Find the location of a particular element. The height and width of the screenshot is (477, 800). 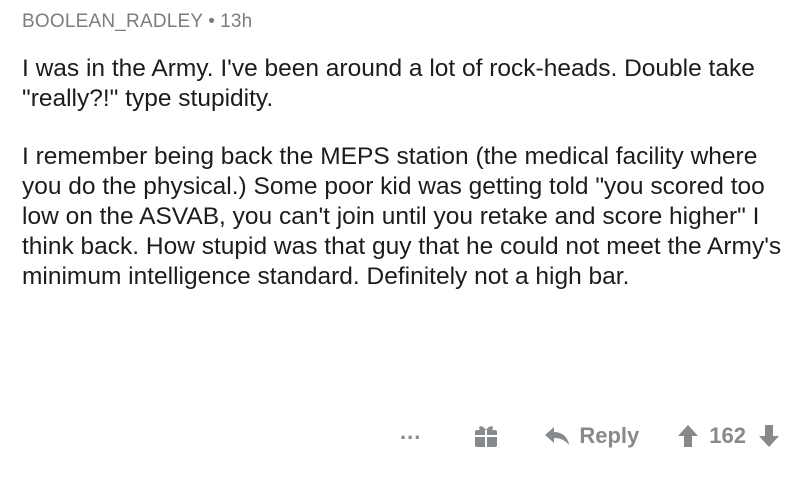

comment-meta: BOOLEAN_RADLEY • 13h is located at coordinates (402, 22).